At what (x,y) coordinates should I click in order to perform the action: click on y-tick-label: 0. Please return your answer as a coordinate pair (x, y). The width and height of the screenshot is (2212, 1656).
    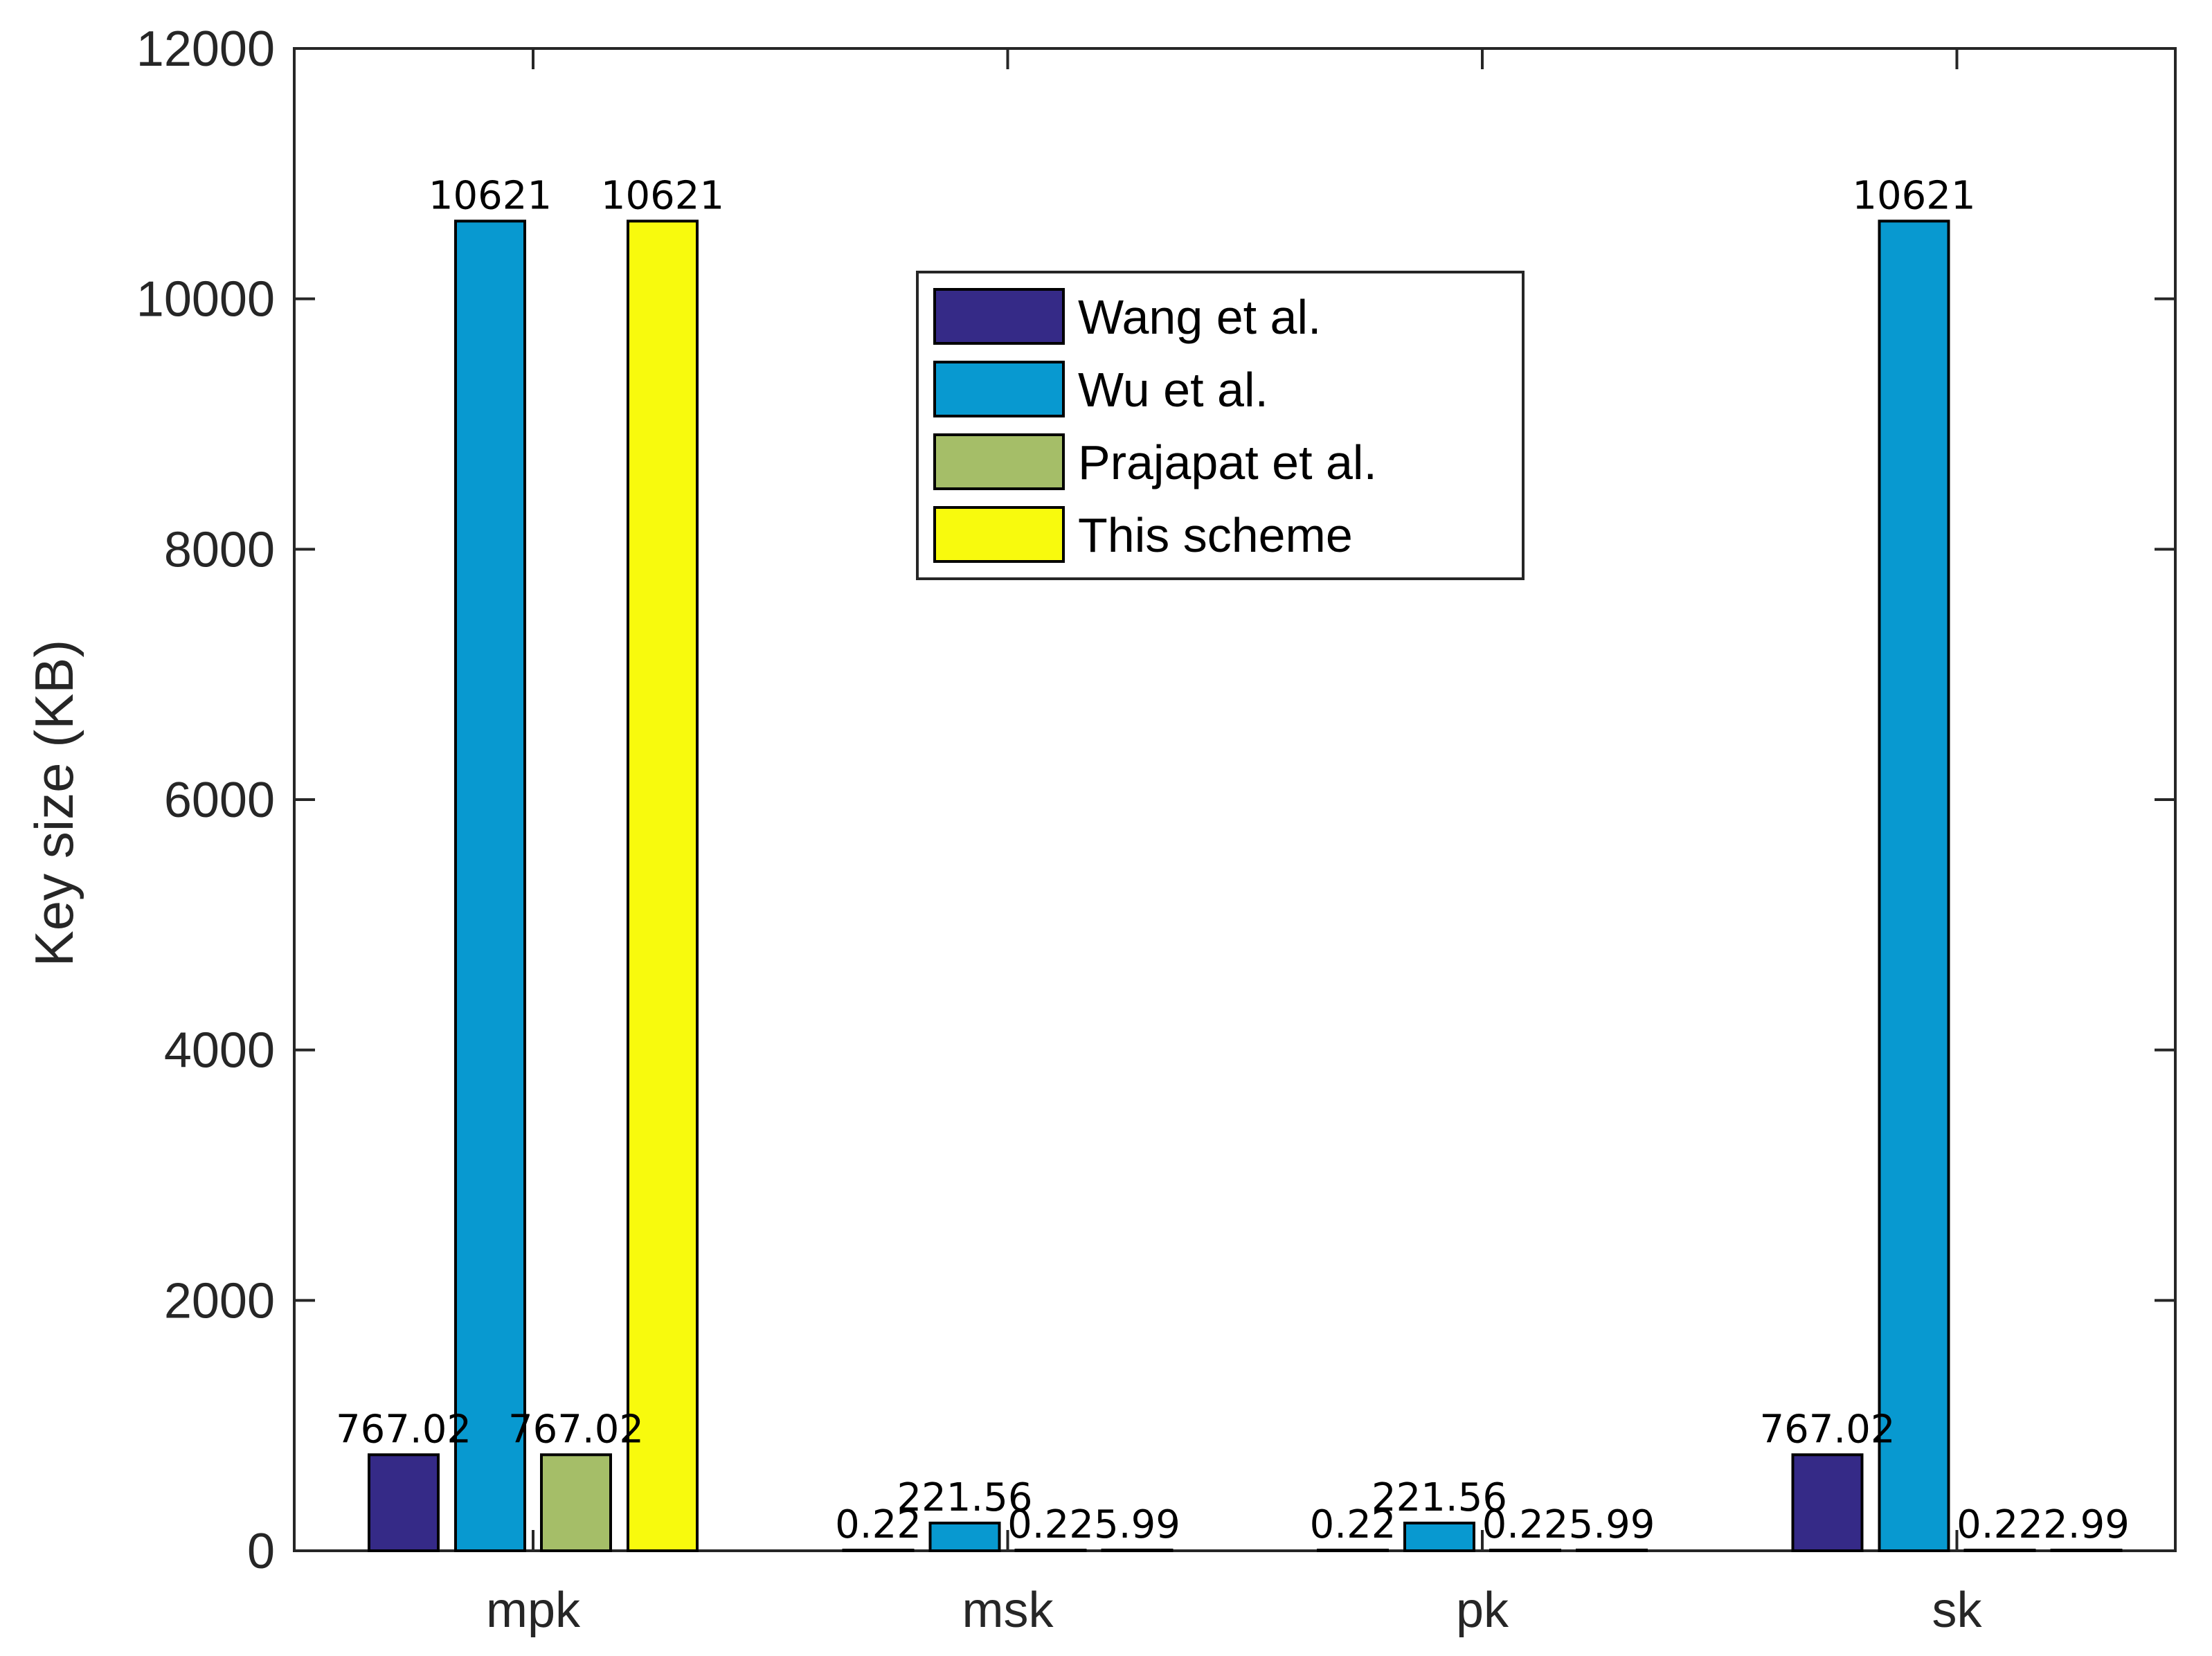
    Looking at the image, I should click on (261, 1551).